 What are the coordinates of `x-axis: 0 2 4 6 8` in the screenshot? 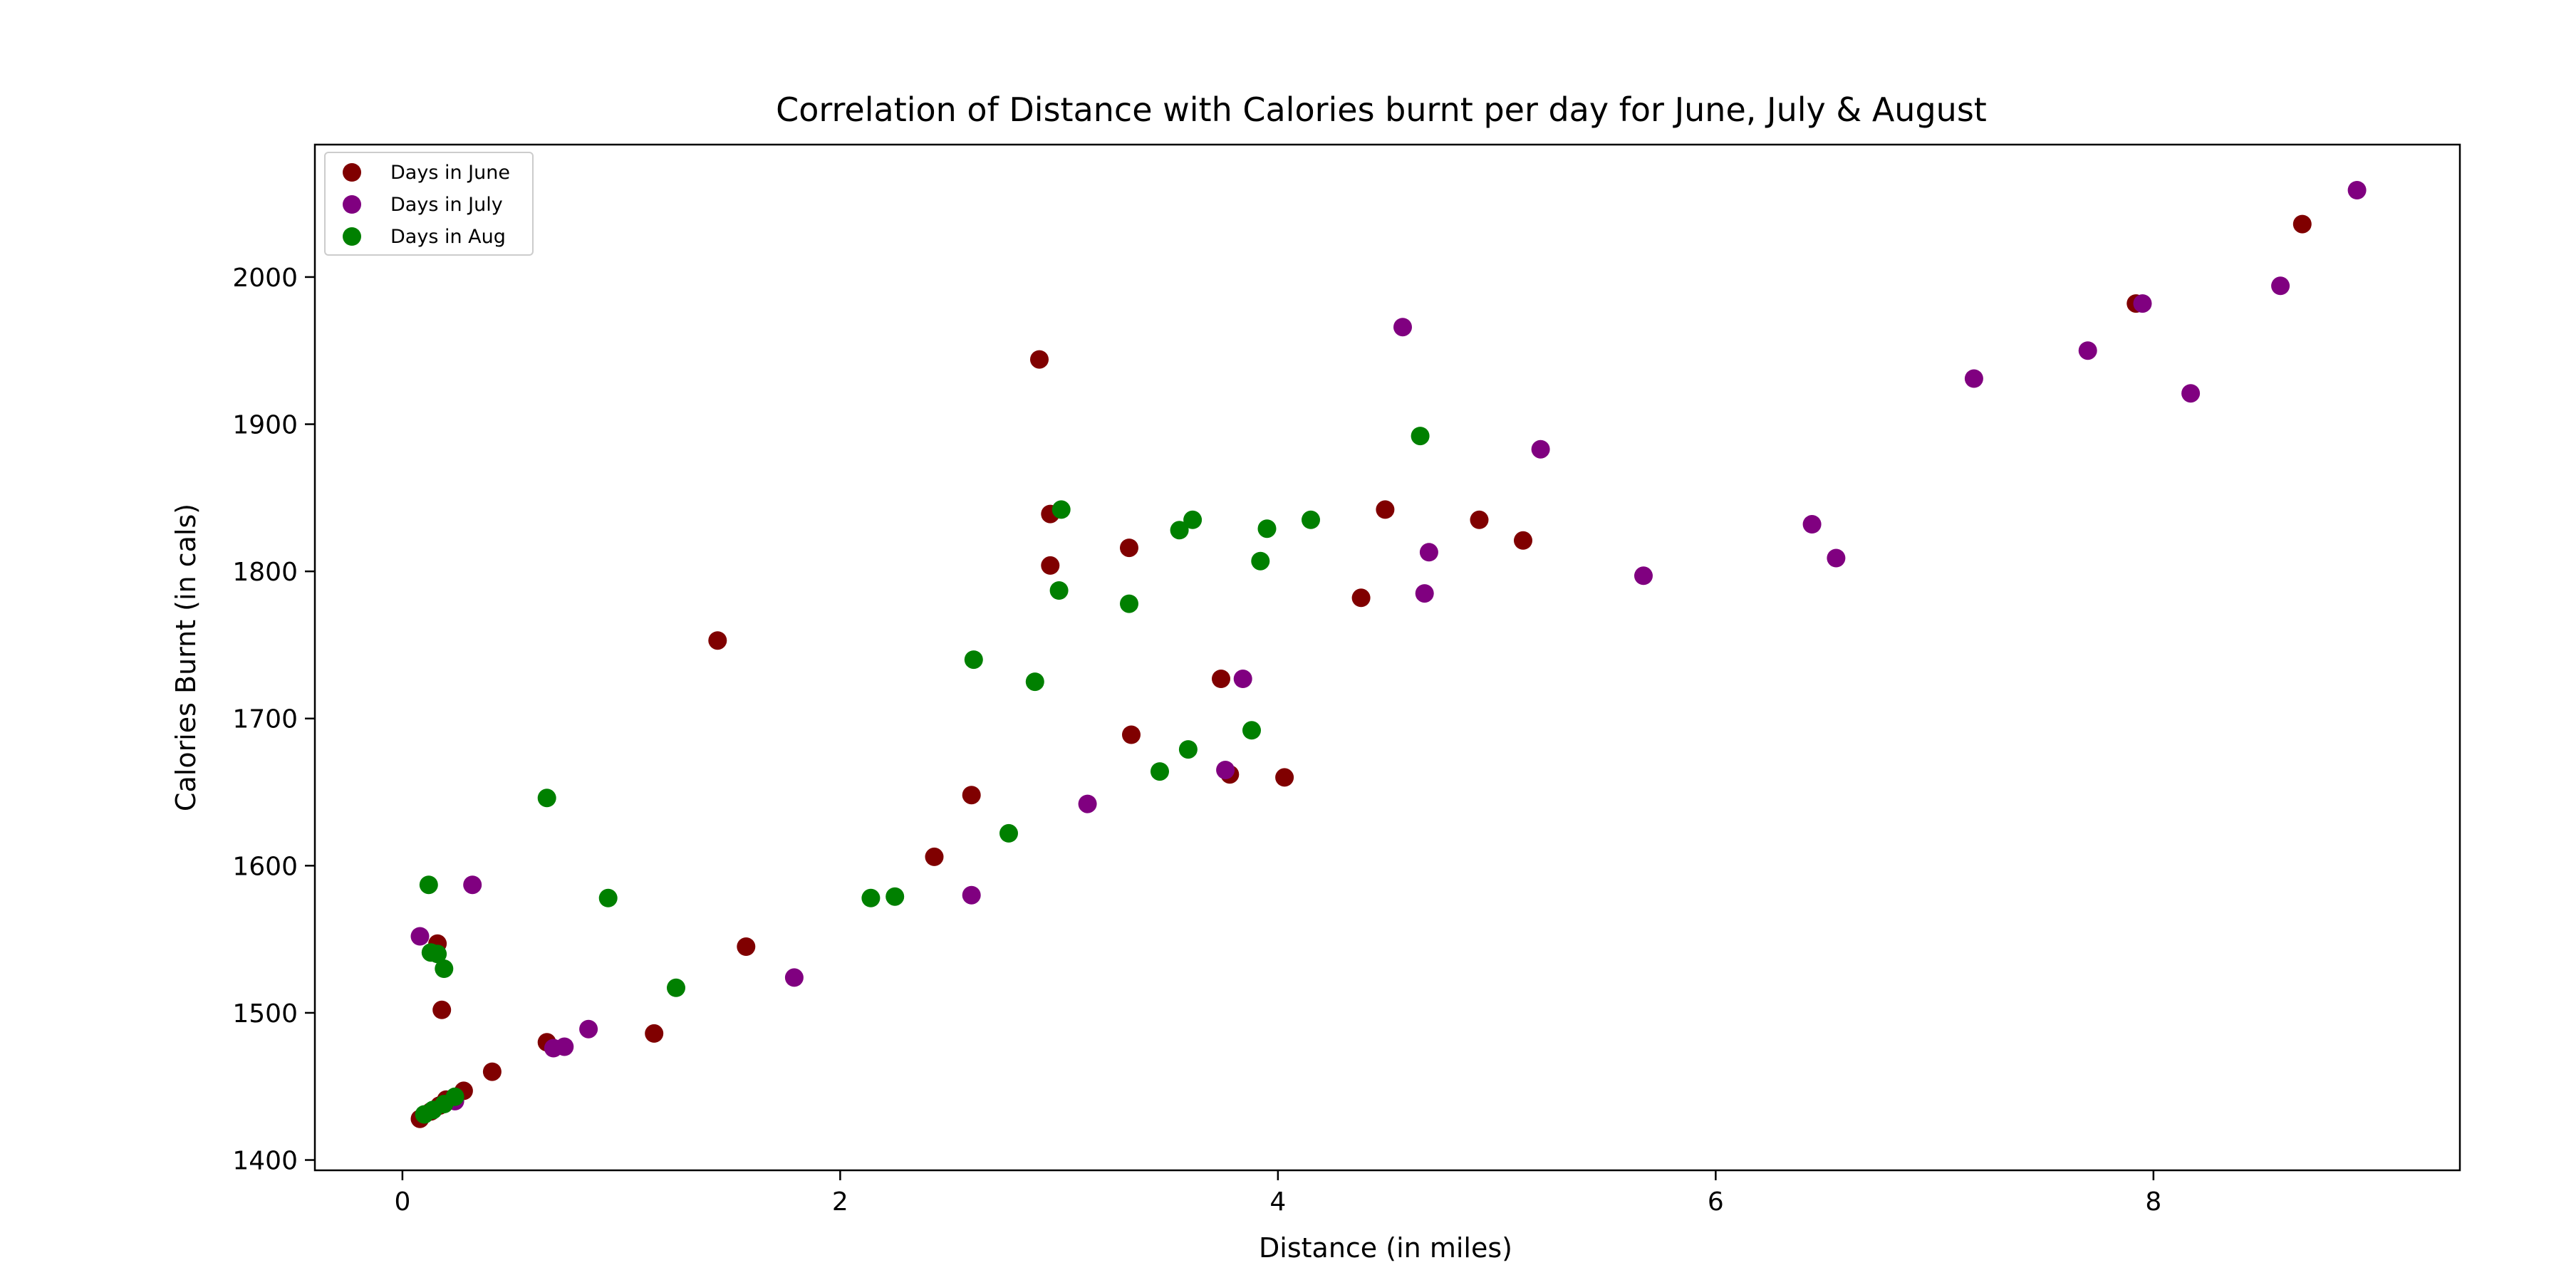 It's located at (1277, 1193).